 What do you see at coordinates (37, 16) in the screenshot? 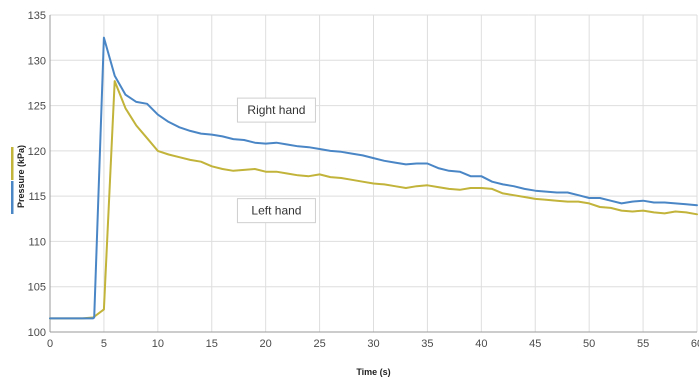
I see `y-tick-label: 135` at bounding box center [37, 16].